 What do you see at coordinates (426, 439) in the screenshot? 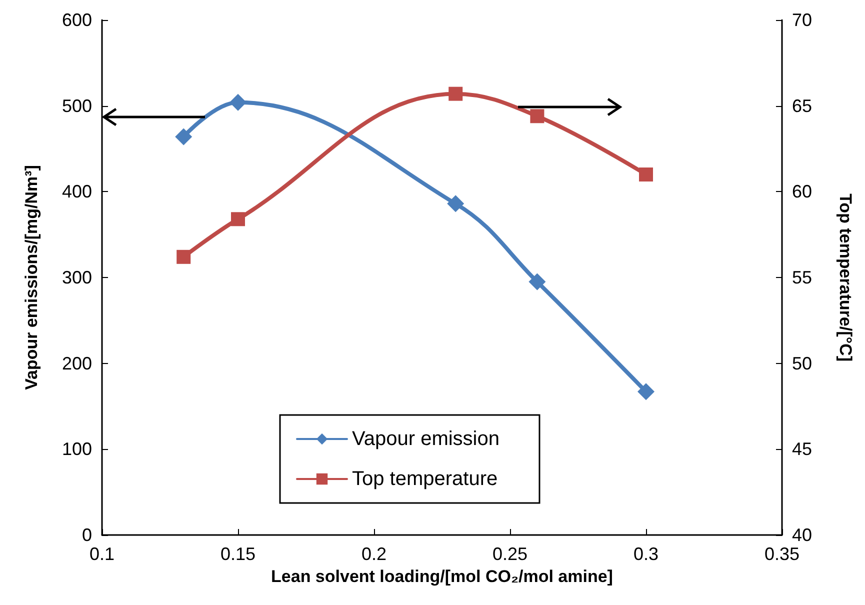
I see `legend-label: Vapour emission` at bounding box center [426, 439].